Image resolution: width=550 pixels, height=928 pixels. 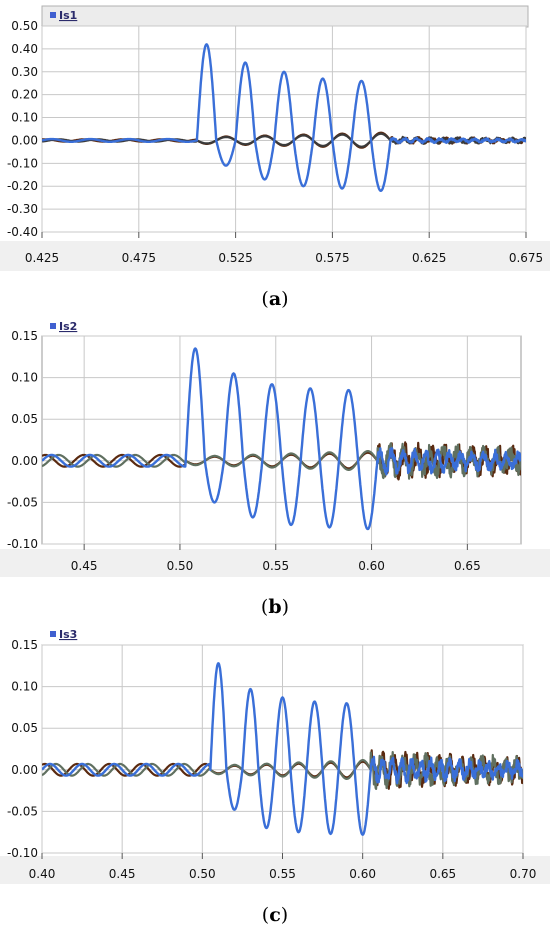 I want to click on legend-label: Is1, so click(x=68, y=15).